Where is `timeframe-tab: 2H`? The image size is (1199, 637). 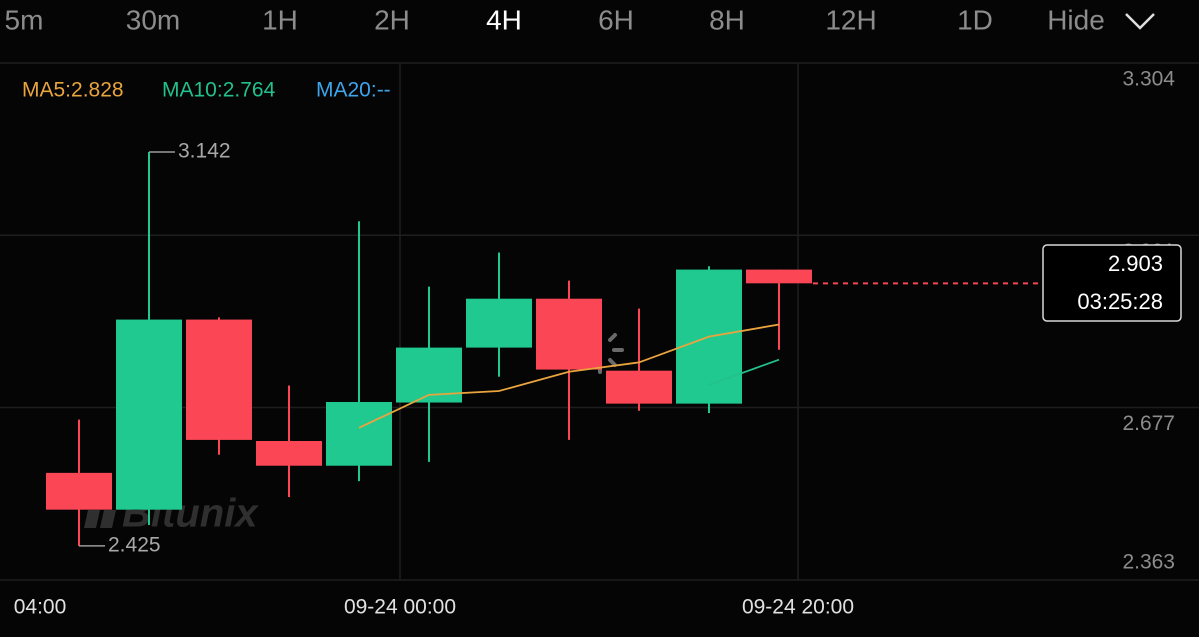
timeframe-tab: 2H is located at coordinates (392, 19).